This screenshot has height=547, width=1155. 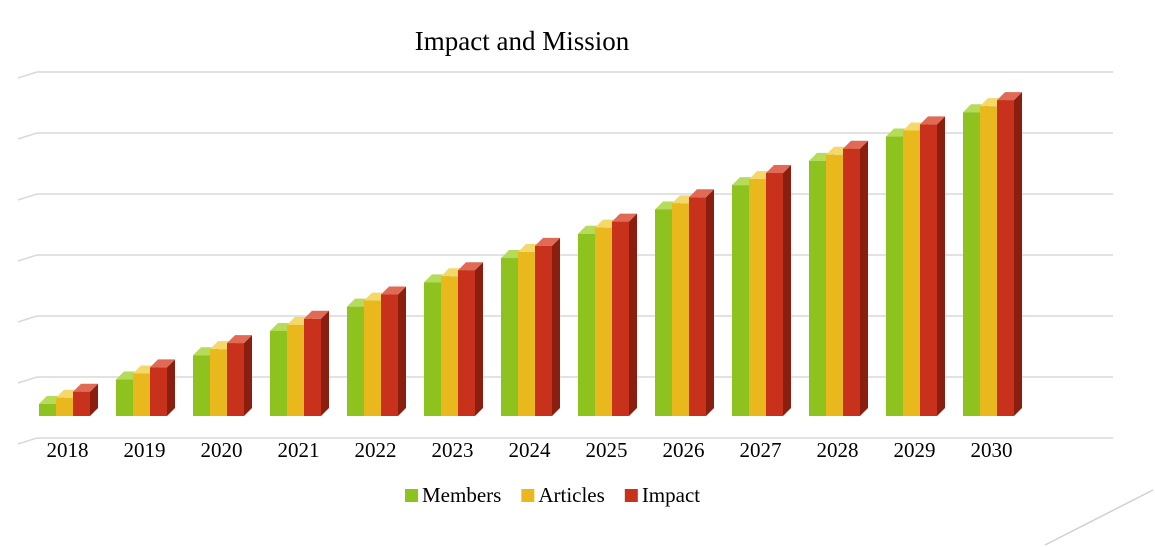 I want to click on legend-item-members: Members, so click(x=453, y=495).